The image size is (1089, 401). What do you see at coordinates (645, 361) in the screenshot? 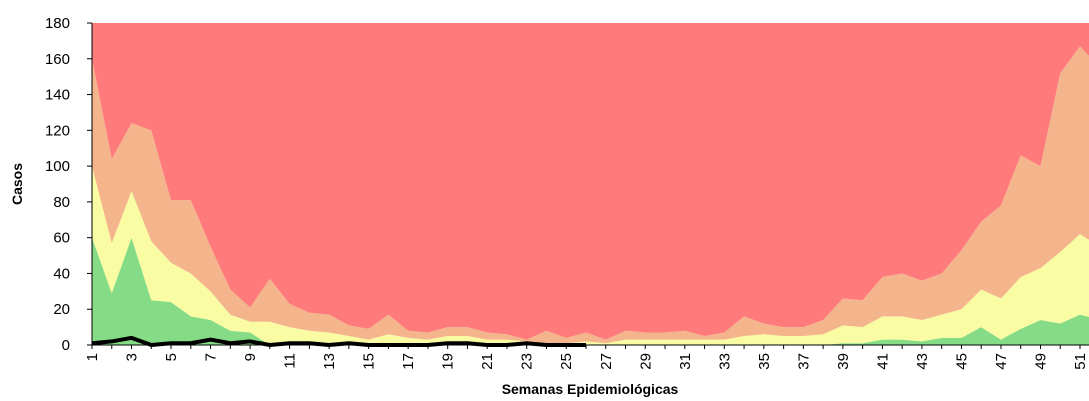
I see `x-tick-label: 29` at bounding box center [645, 361].